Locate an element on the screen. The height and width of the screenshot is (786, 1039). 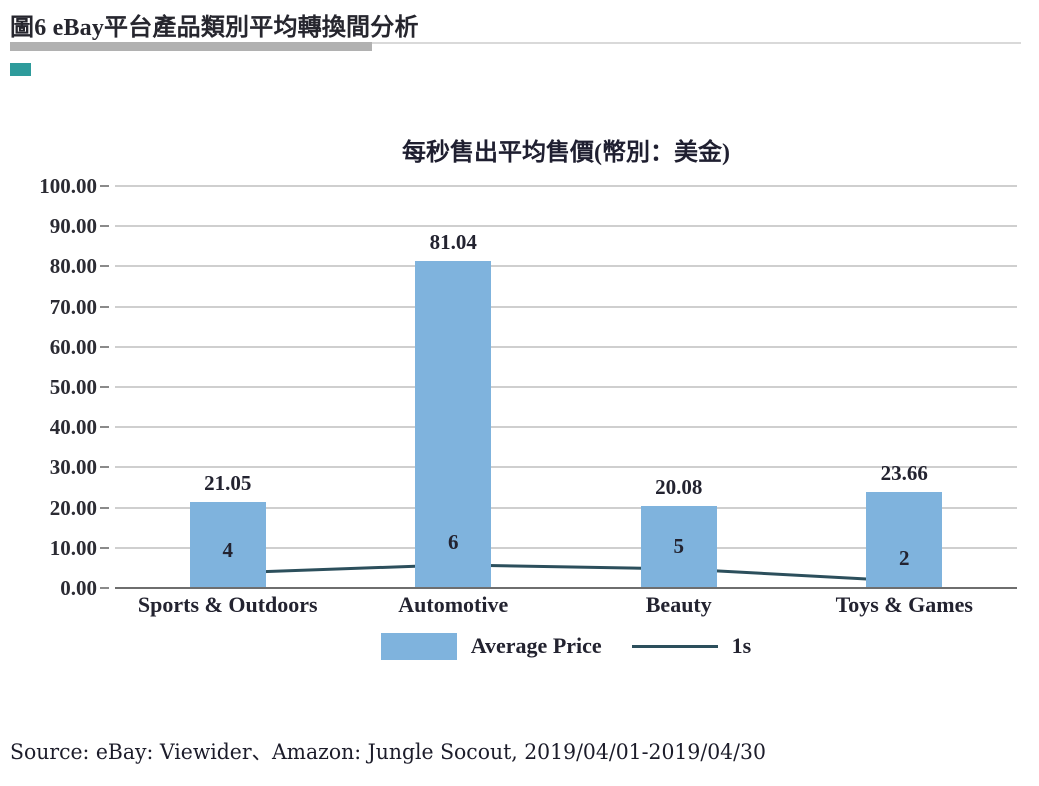
series-line-path is located at coordinates (566, 573).